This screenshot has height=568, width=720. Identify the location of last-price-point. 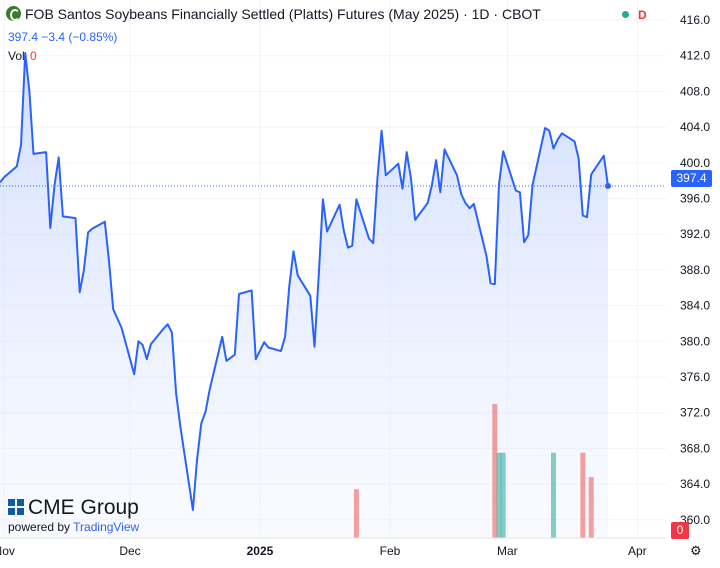
(608, 186).